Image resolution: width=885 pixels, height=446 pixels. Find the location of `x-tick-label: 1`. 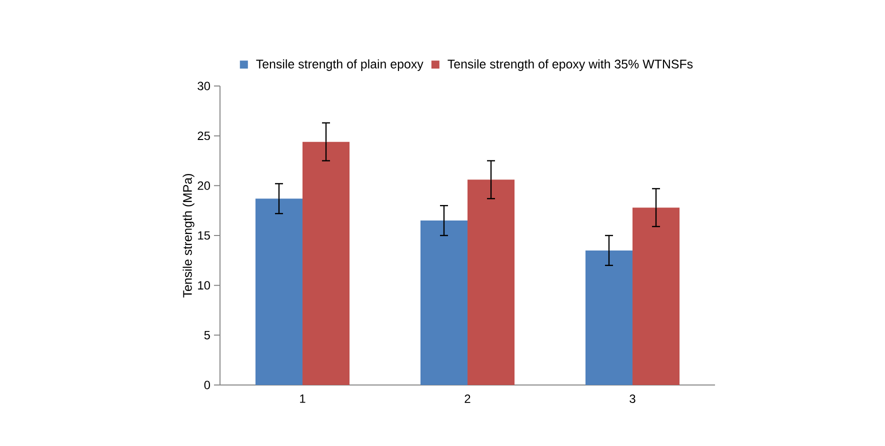

x-tick-label: 1 is located at coordinates (303, 398).